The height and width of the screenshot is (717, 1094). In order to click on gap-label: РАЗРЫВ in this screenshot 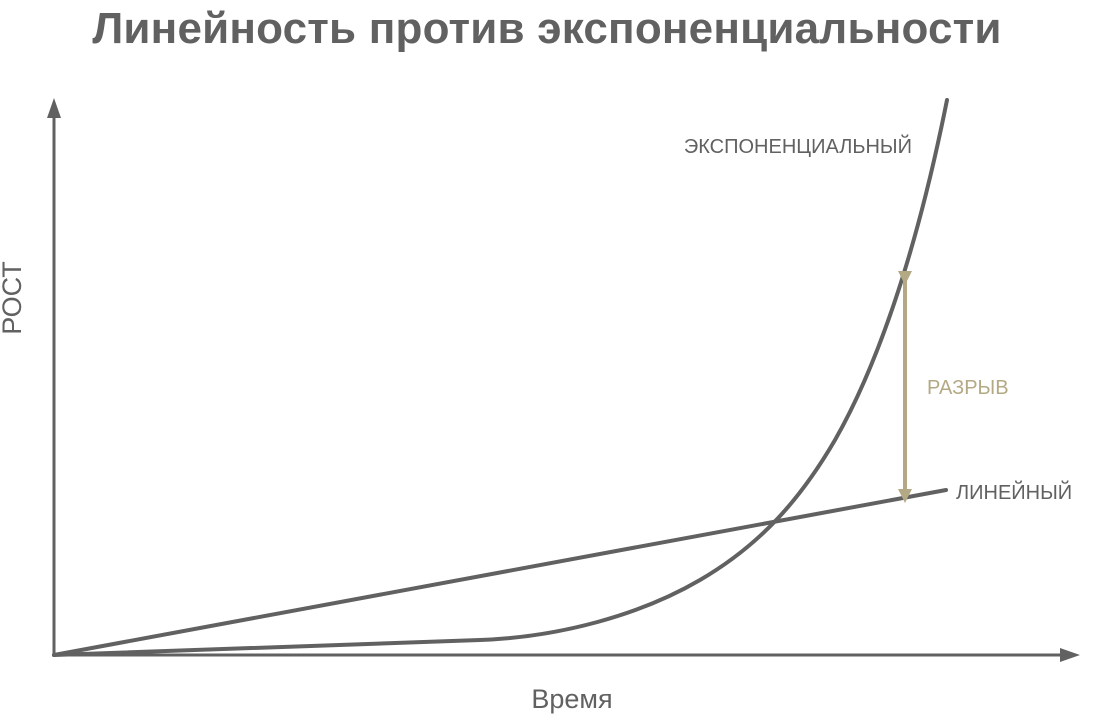, I will do `click(968, 388)`.